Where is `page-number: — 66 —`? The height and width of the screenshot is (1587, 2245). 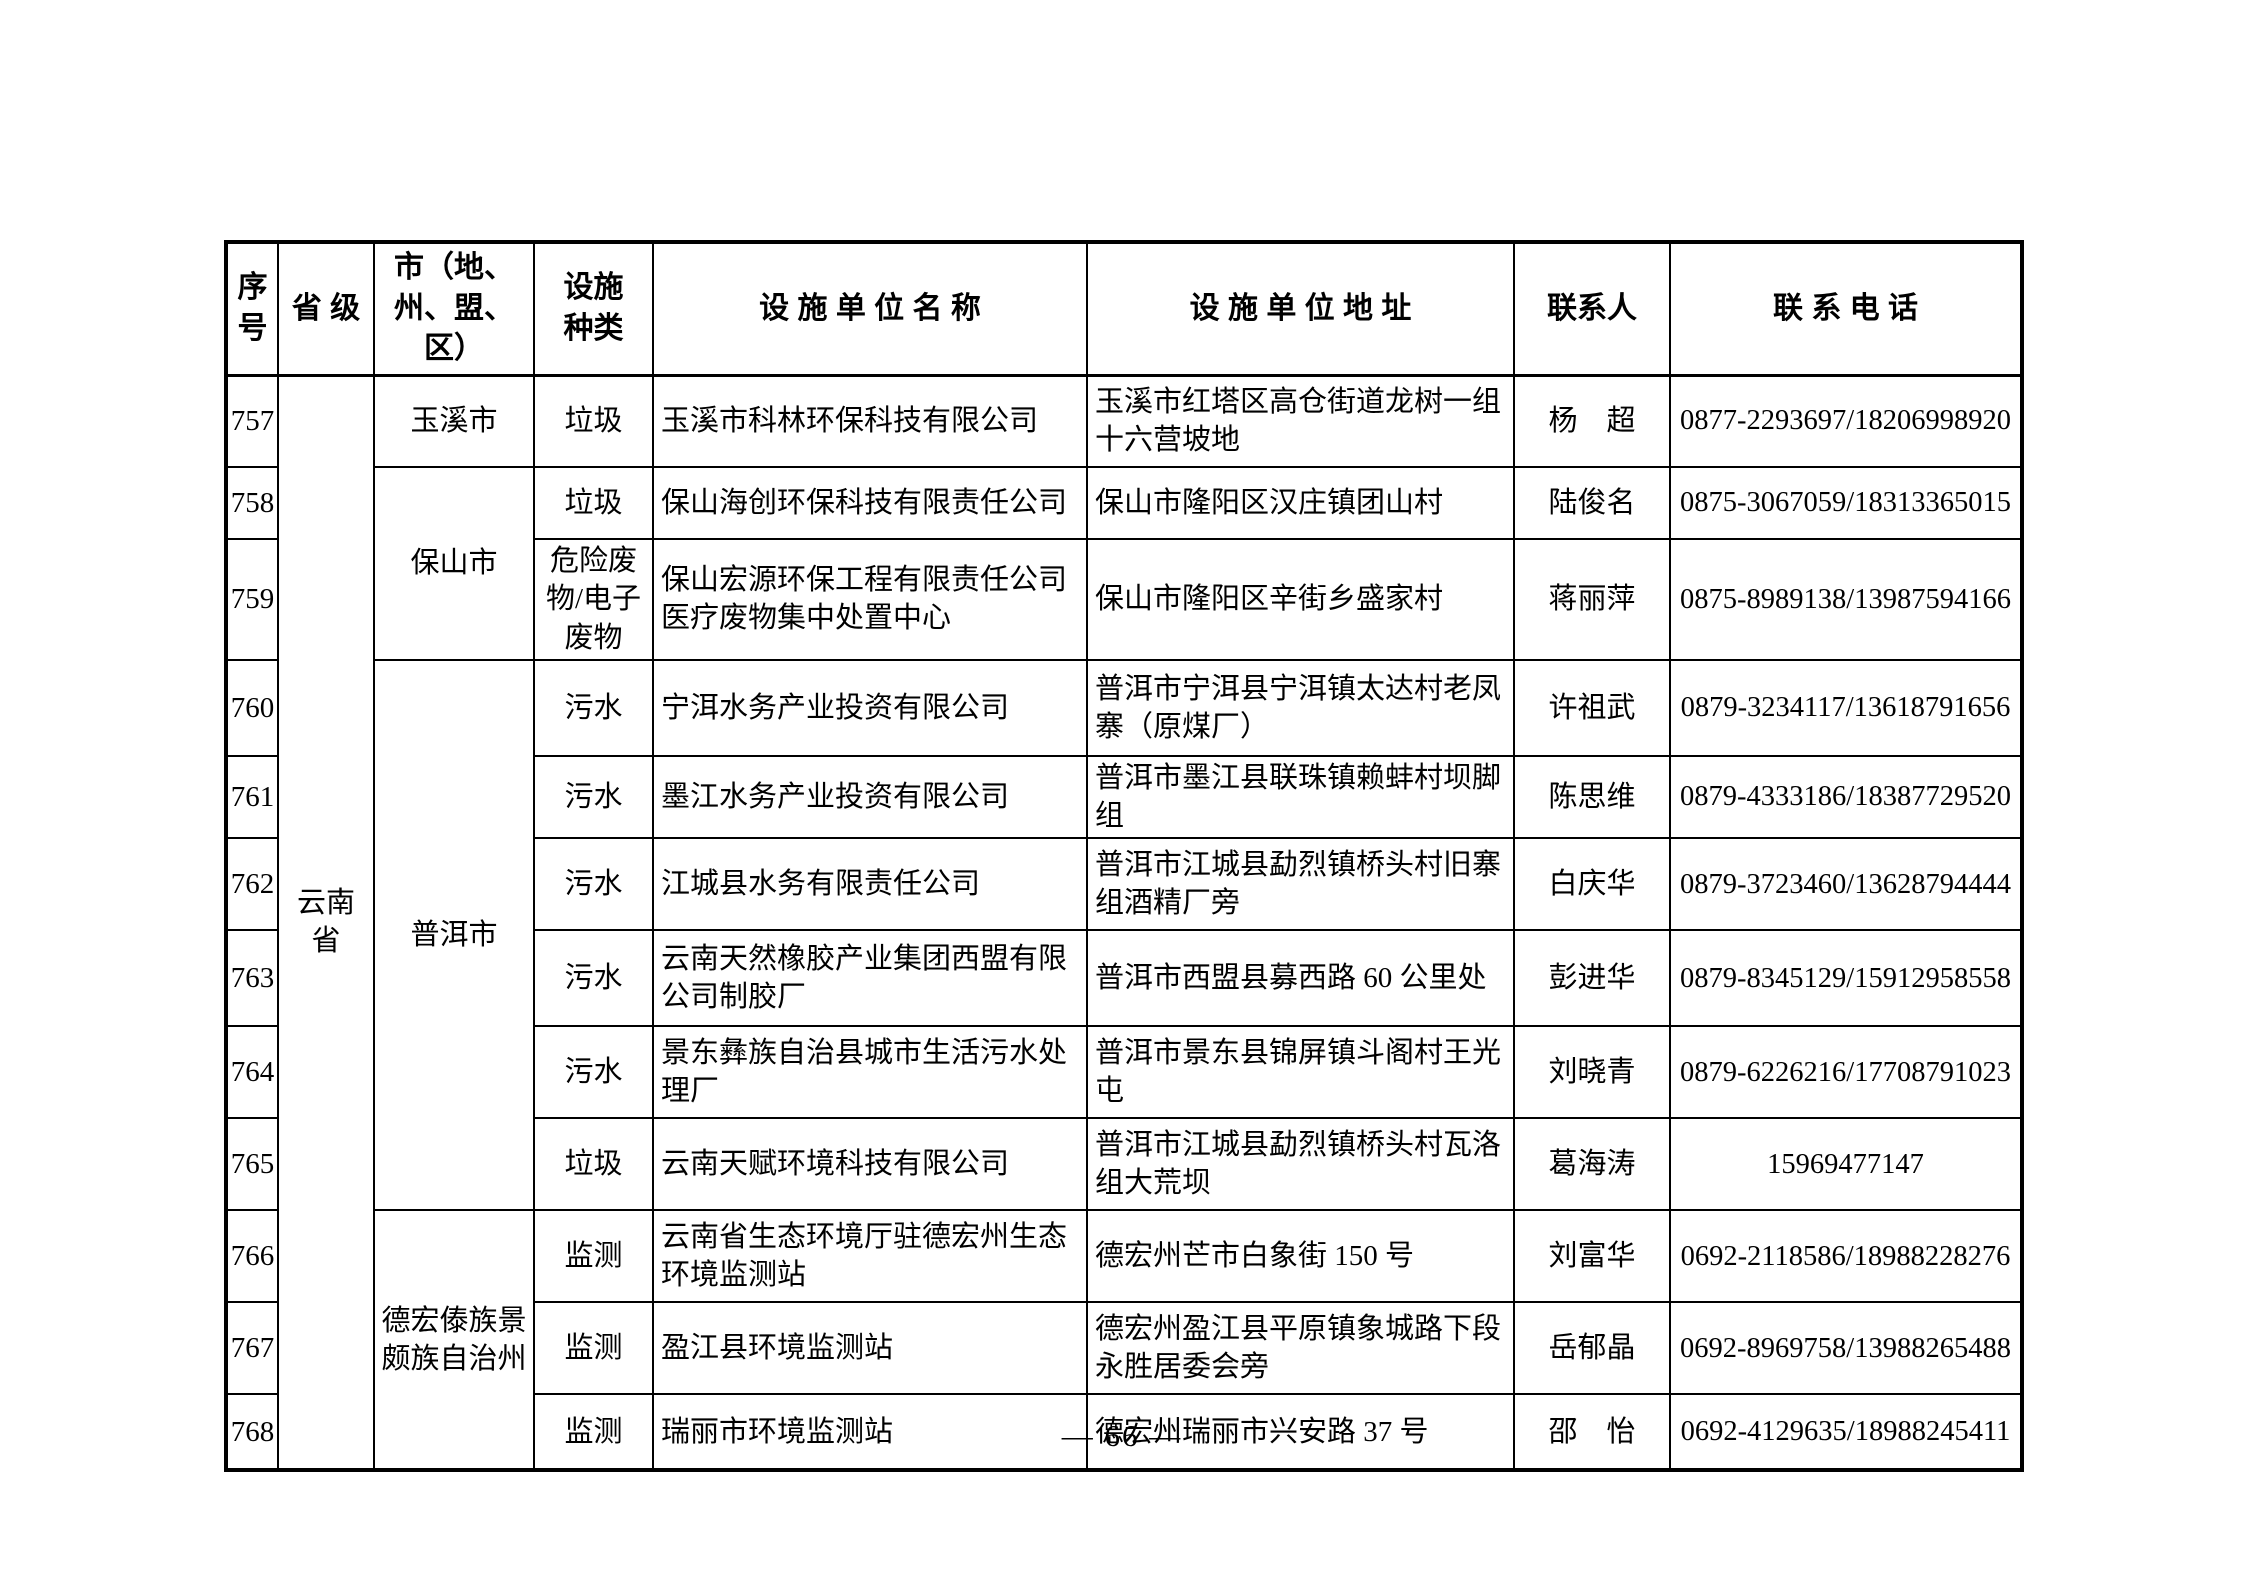
page-number: — 66 — is located at coordinates (1122, 1435).